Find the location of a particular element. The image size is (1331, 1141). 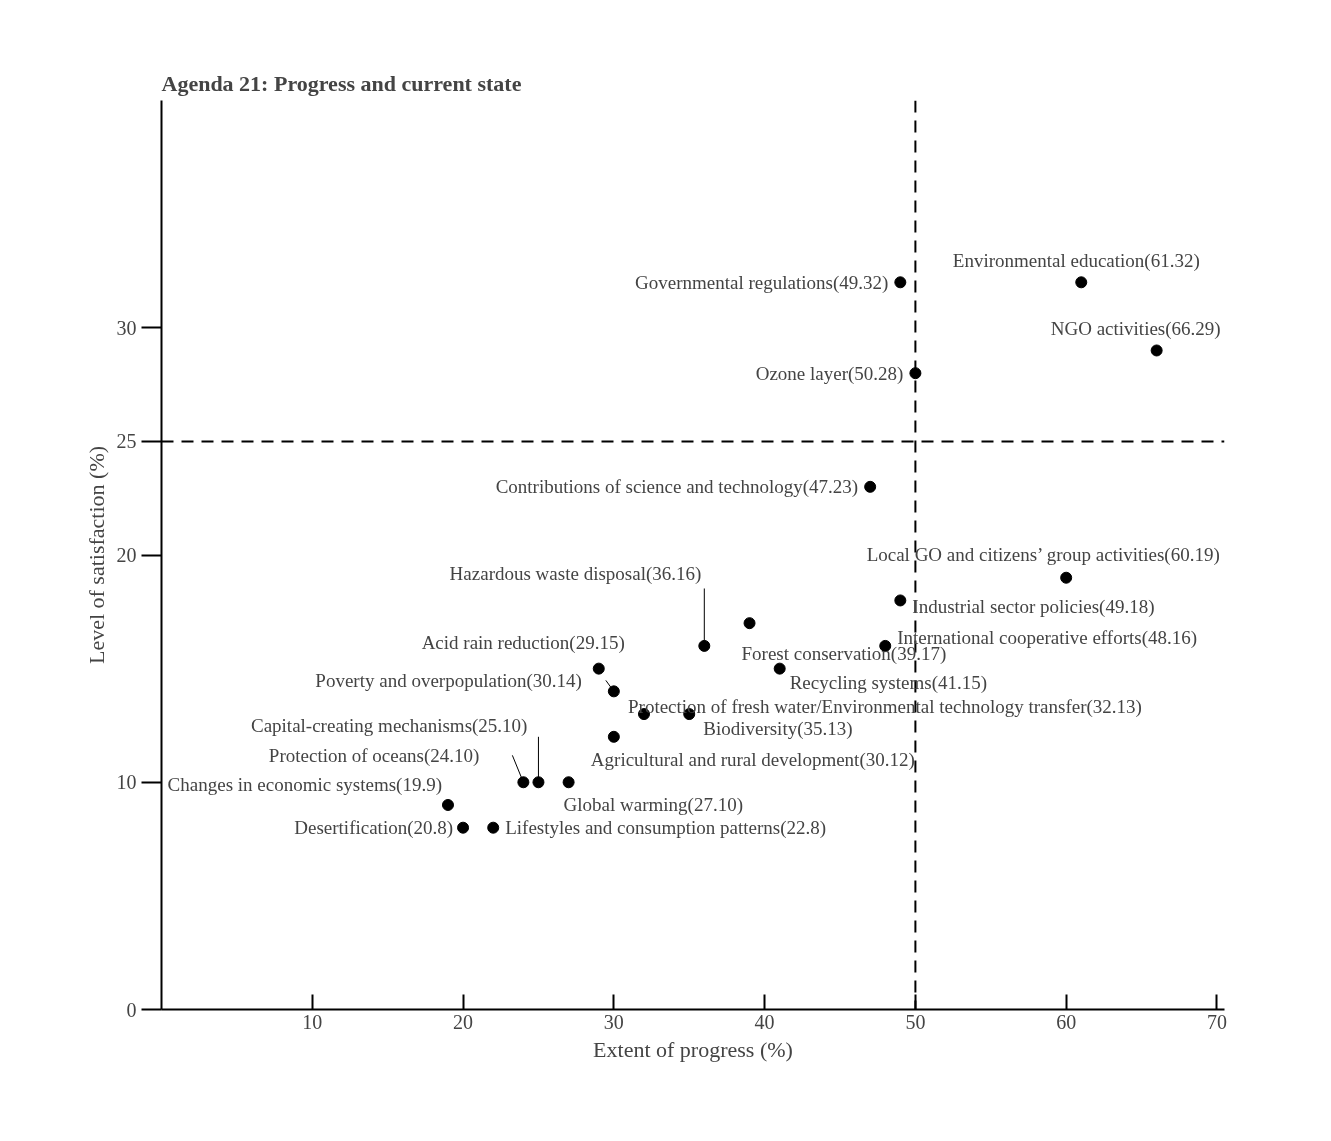

annotation: Contributions of science and technology(47.23) is located at coordinates (677, 487).